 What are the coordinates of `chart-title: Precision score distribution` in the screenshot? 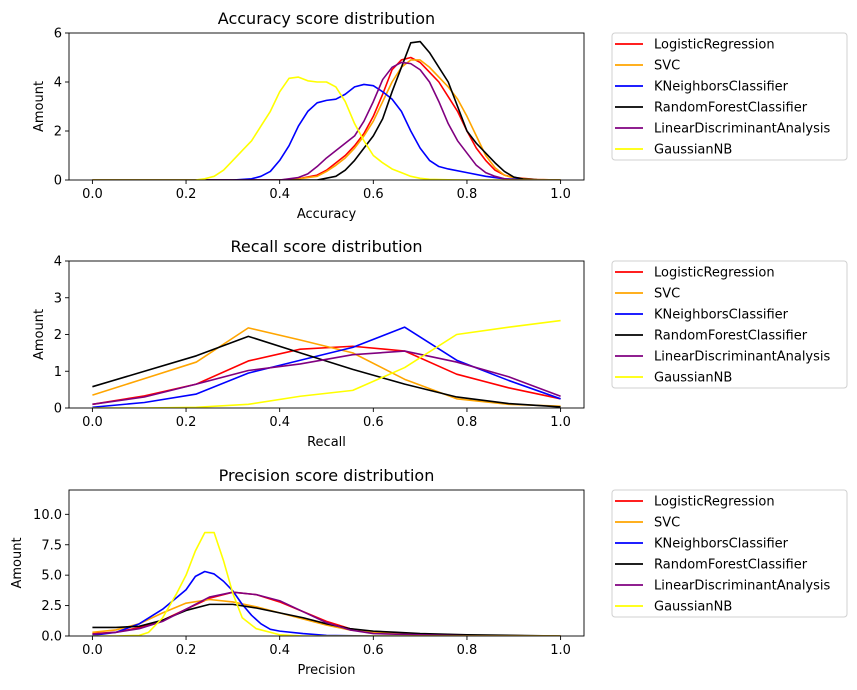 It's located at (327, 475).